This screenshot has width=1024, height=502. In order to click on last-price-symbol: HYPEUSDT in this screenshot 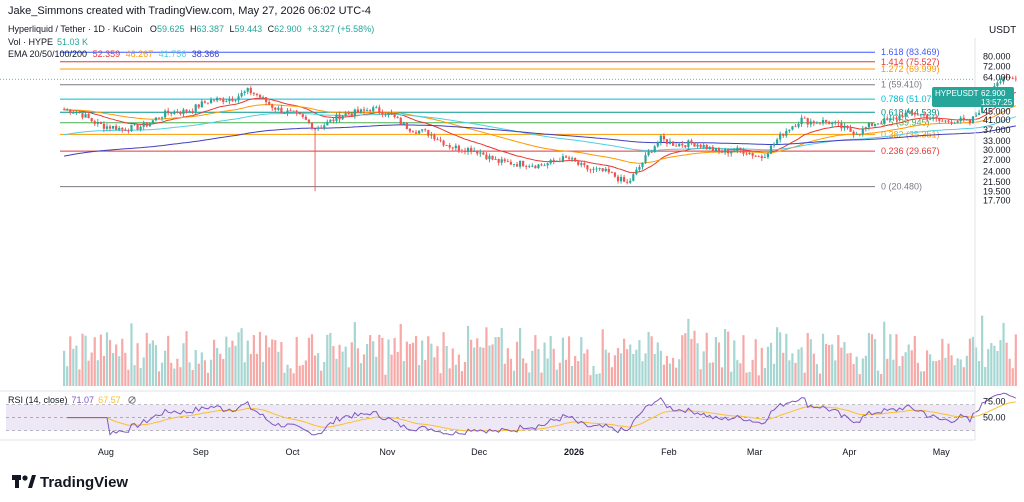, I will do `click(957, 93)`.